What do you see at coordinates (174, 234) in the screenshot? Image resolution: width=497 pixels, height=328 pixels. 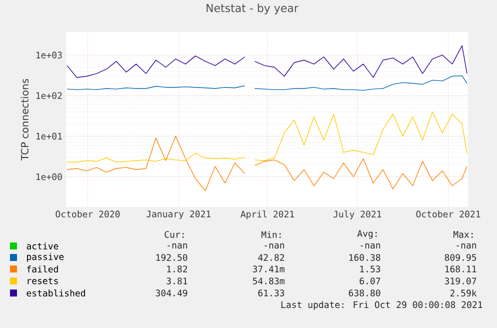 I see `text: Cur:` at bounding box center [174, 234].